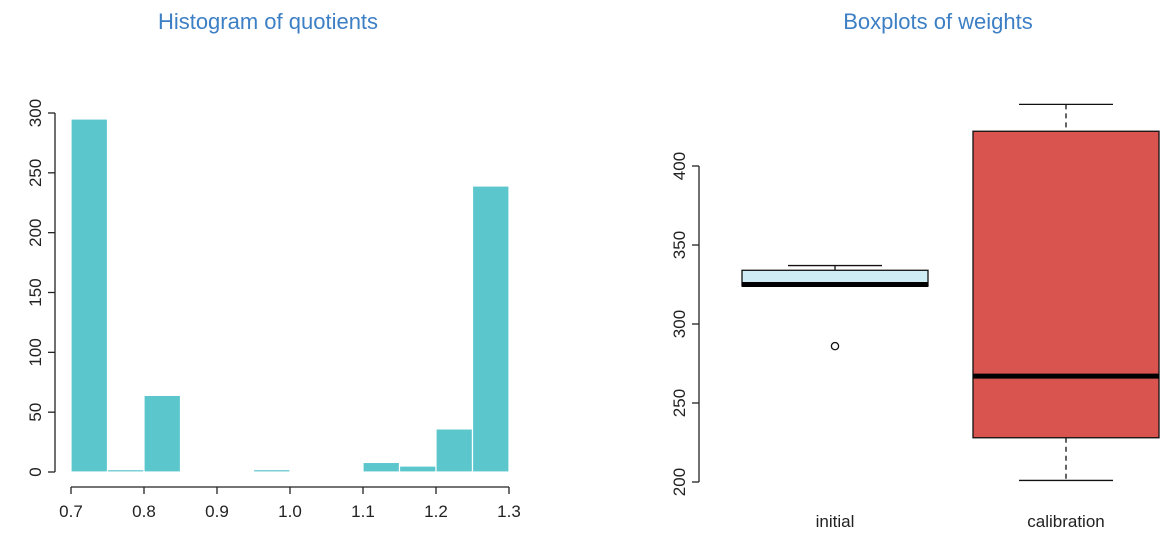 This screenshot has height=545, width=1161. Describe the element at coordinates (679, 166) in the screenshot. I see `y-tick-label: 400` at that location.